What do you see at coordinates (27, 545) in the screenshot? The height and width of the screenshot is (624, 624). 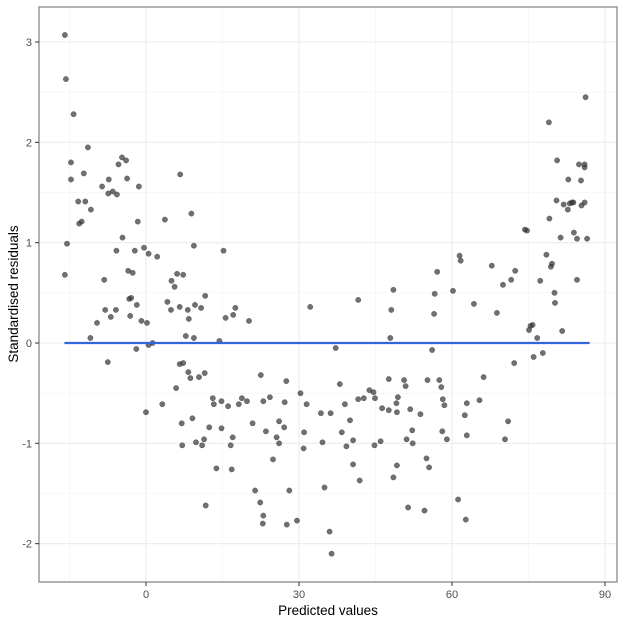 I see `y-tick-label: -2` at bounding box center [27, 545].